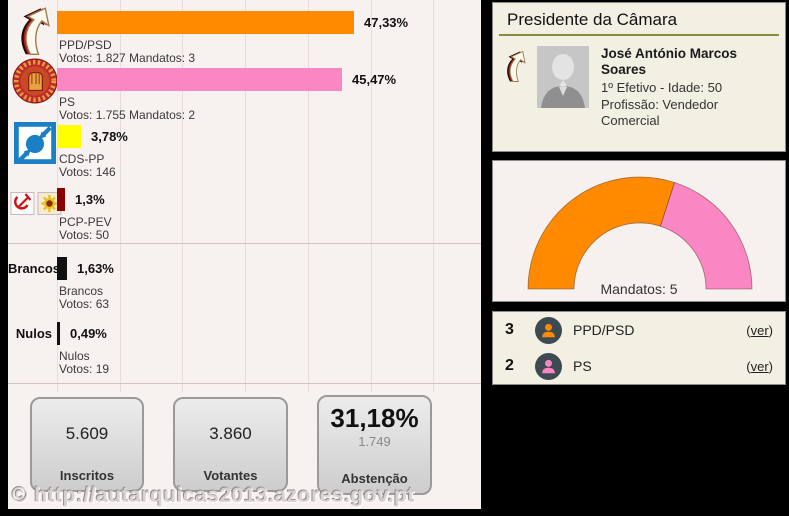  Describe the element at coordinates (759, 366) in the screenshot. I see `ver-link-ps: (ver)` at that location.